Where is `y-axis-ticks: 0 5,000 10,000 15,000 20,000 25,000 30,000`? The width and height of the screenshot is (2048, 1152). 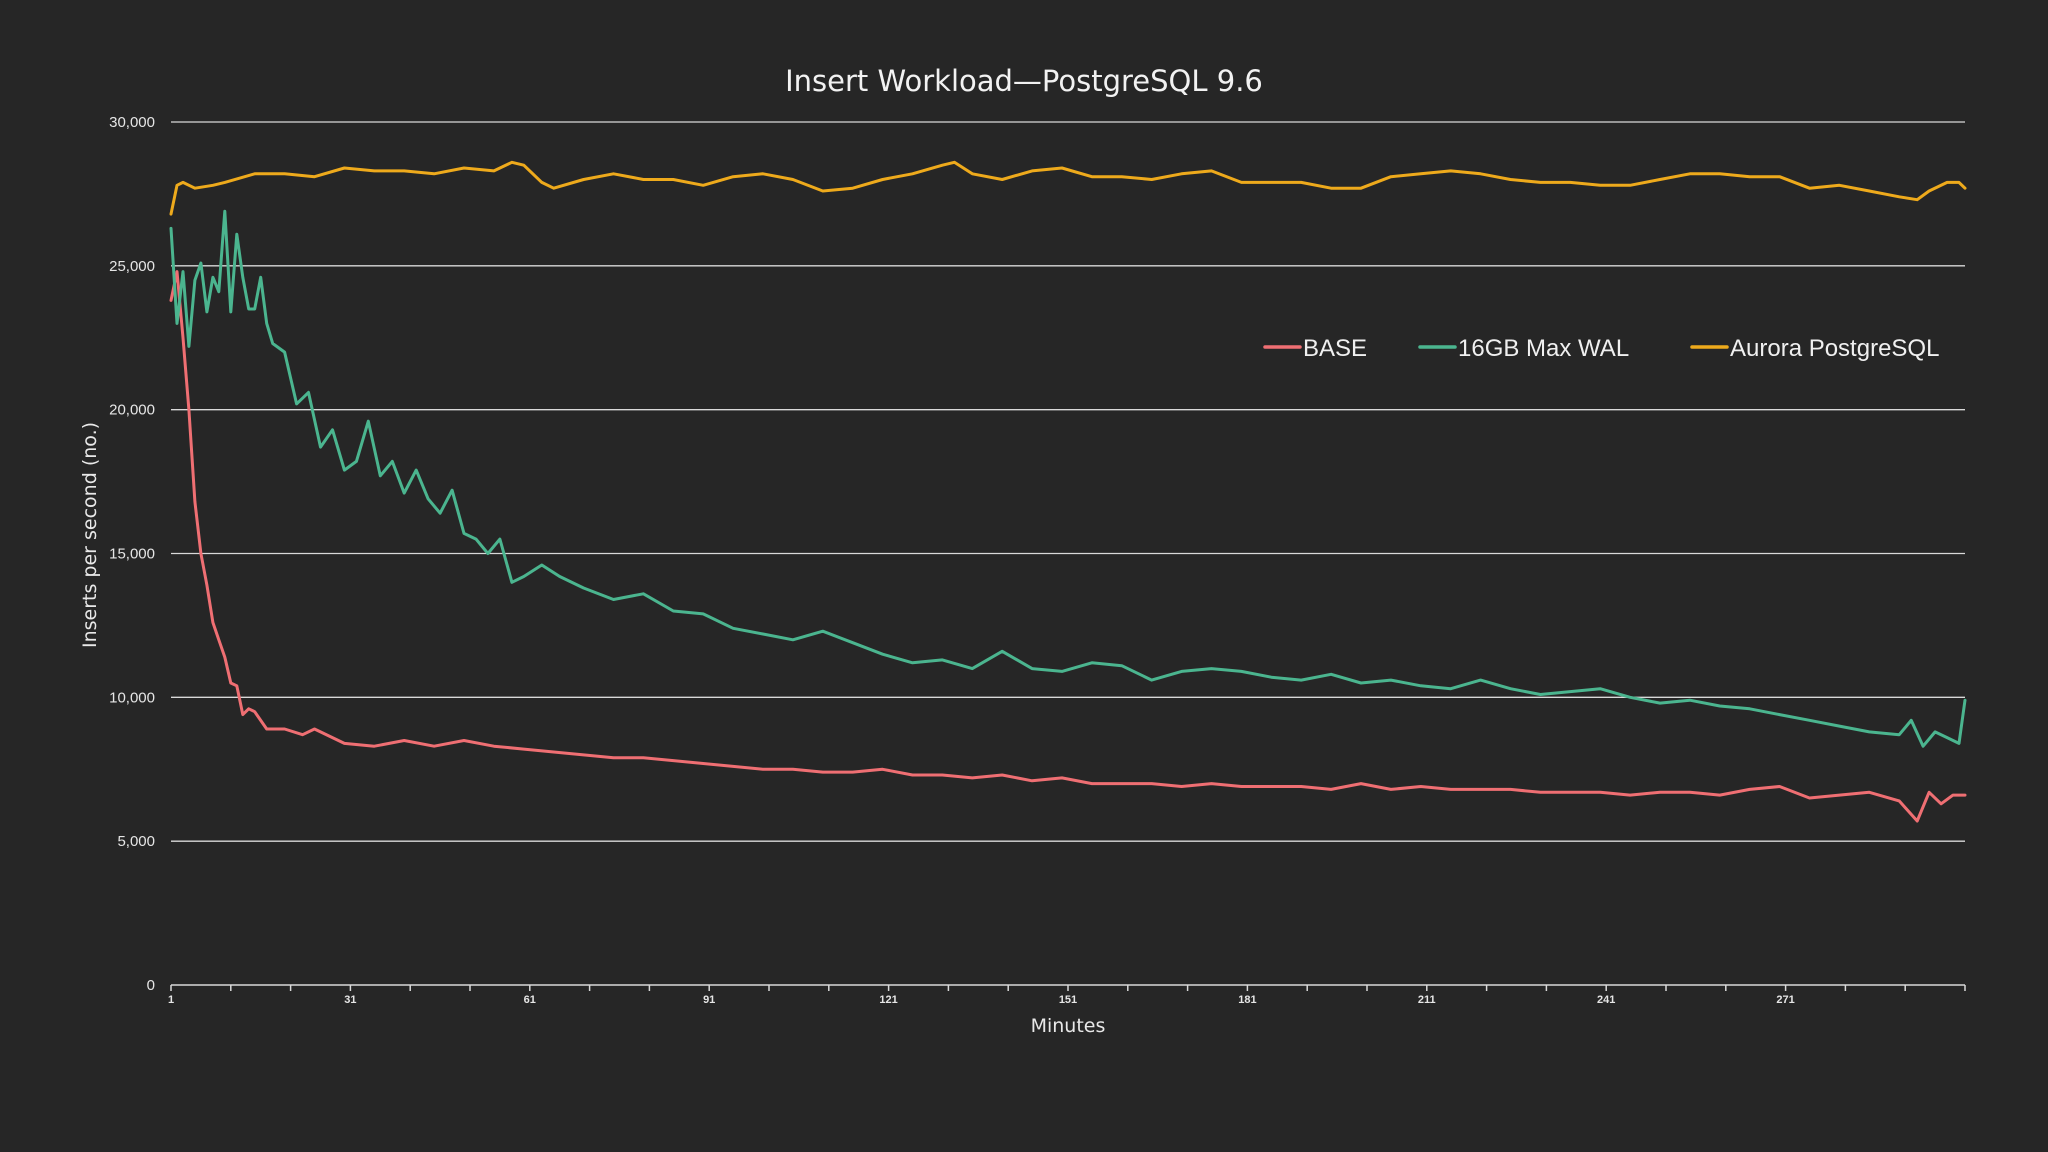
y-axis-ticks: 0 5,000 10,000 15,000 20,000 25,000 30,000 is located at coordinates (132, 554).